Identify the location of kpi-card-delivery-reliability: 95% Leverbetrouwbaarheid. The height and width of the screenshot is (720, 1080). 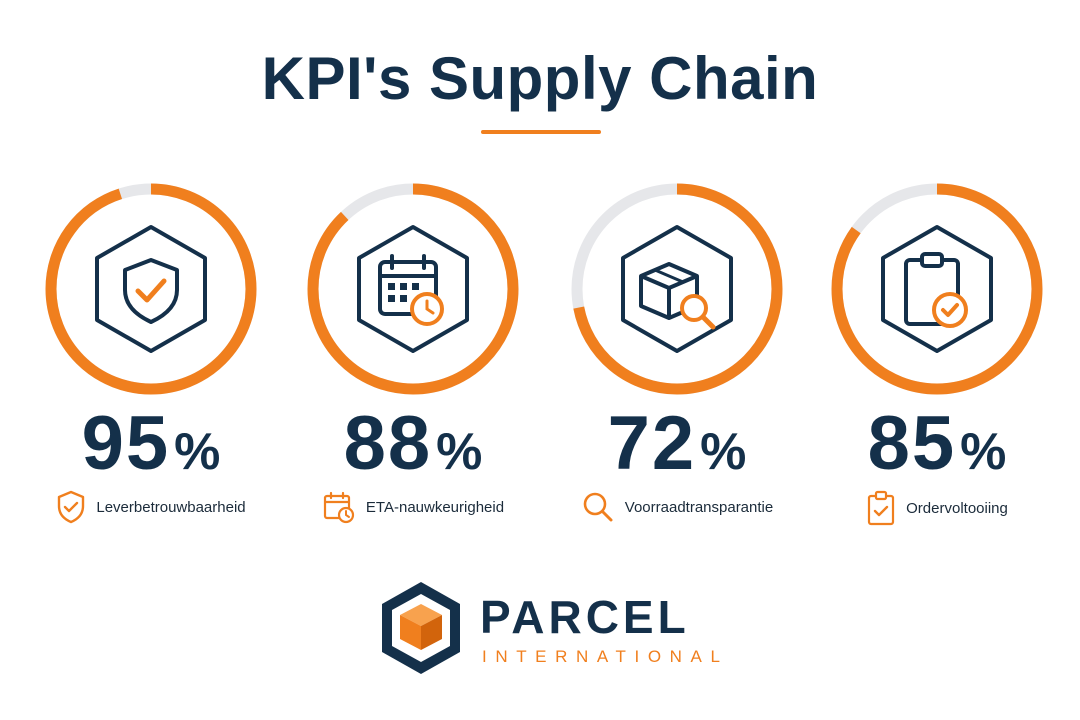
(151, 358).